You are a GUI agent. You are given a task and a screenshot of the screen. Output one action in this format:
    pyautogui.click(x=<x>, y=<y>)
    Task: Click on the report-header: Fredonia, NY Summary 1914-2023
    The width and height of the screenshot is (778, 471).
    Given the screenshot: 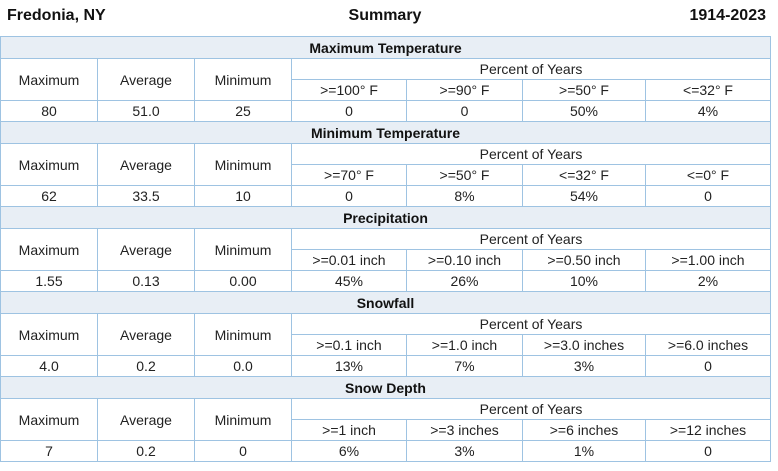 What is the action you would take?
    pyautogui.click(x=389, y=18)
    